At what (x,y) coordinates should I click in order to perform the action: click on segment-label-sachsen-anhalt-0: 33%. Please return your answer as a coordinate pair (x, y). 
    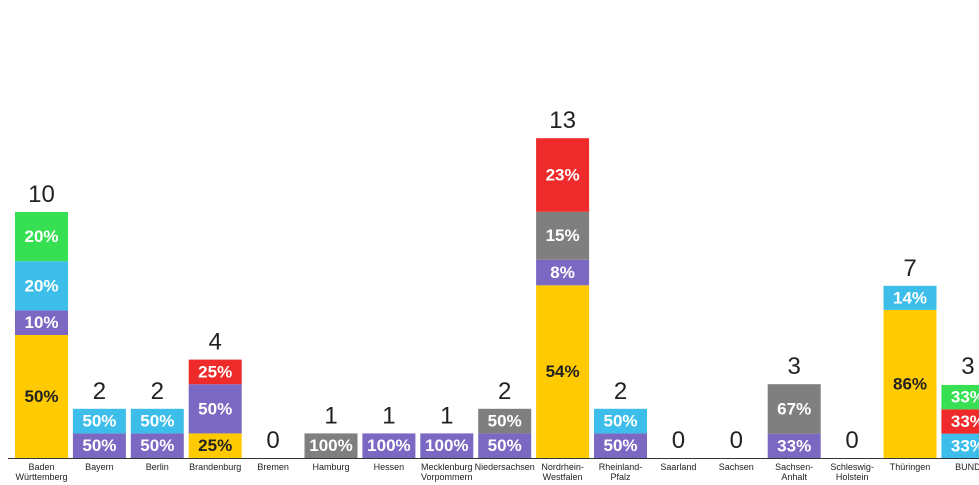
    Looking at the image, I should click on (794, 445).